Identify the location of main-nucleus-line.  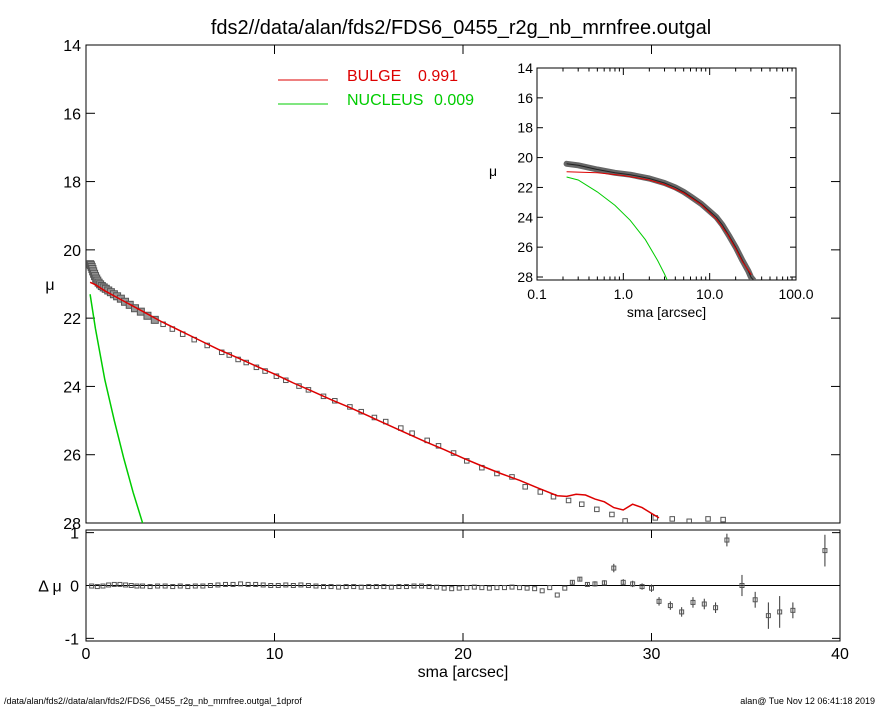
(116, 408).